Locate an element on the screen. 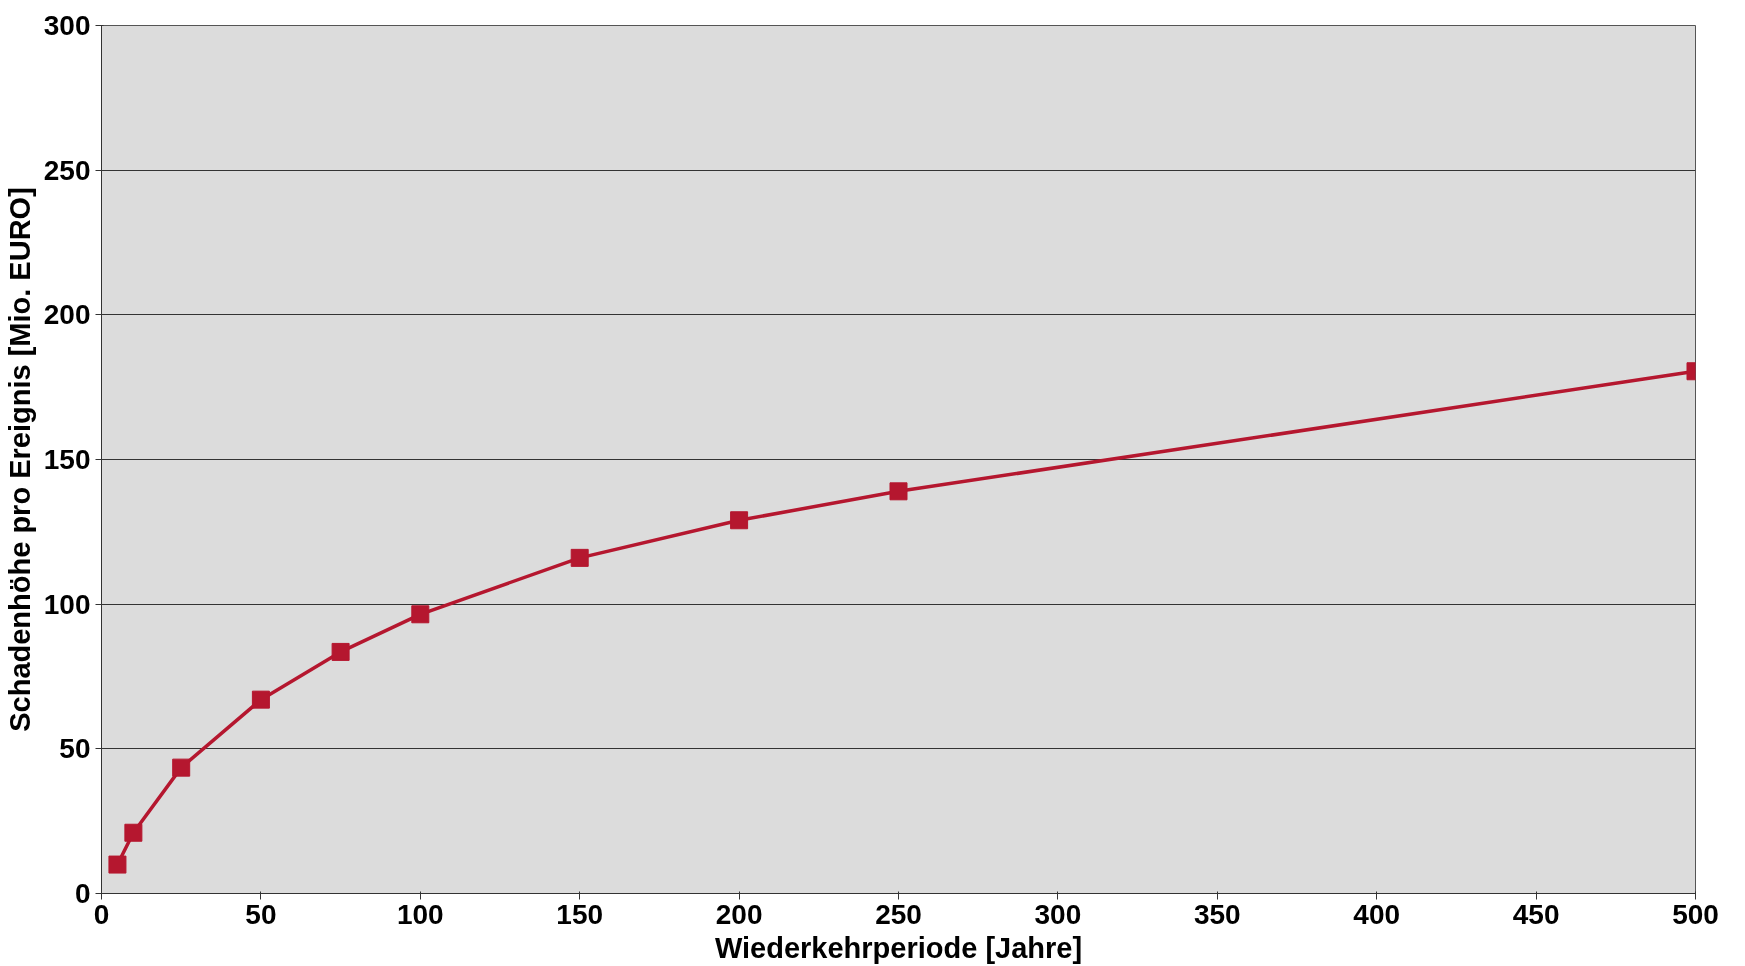  x-tick-label: 500 is located at coordinates (1695, 914).